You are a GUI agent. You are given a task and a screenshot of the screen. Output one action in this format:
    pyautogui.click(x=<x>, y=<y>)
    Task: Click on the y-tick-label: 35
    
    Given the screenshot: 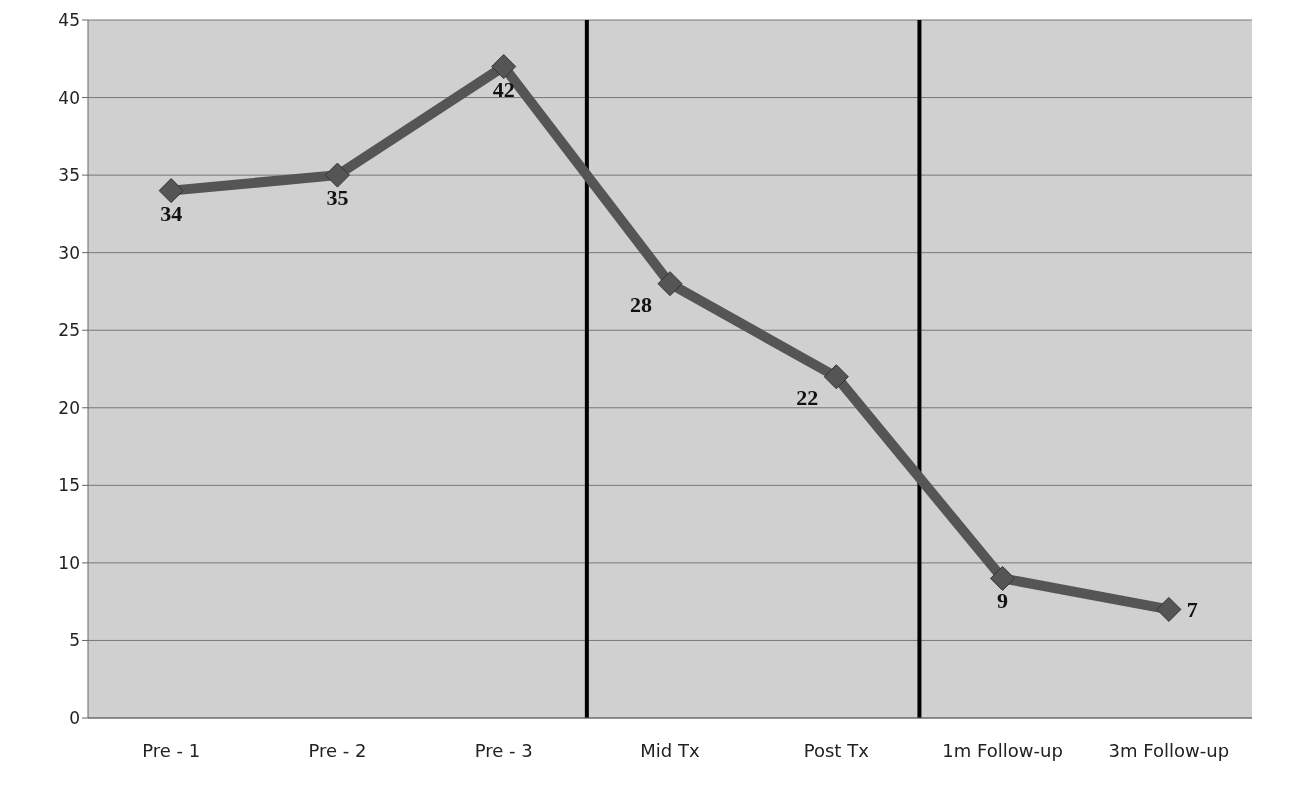 What is the action you would take?
    pyautogui.click(x=69, y=175)
    